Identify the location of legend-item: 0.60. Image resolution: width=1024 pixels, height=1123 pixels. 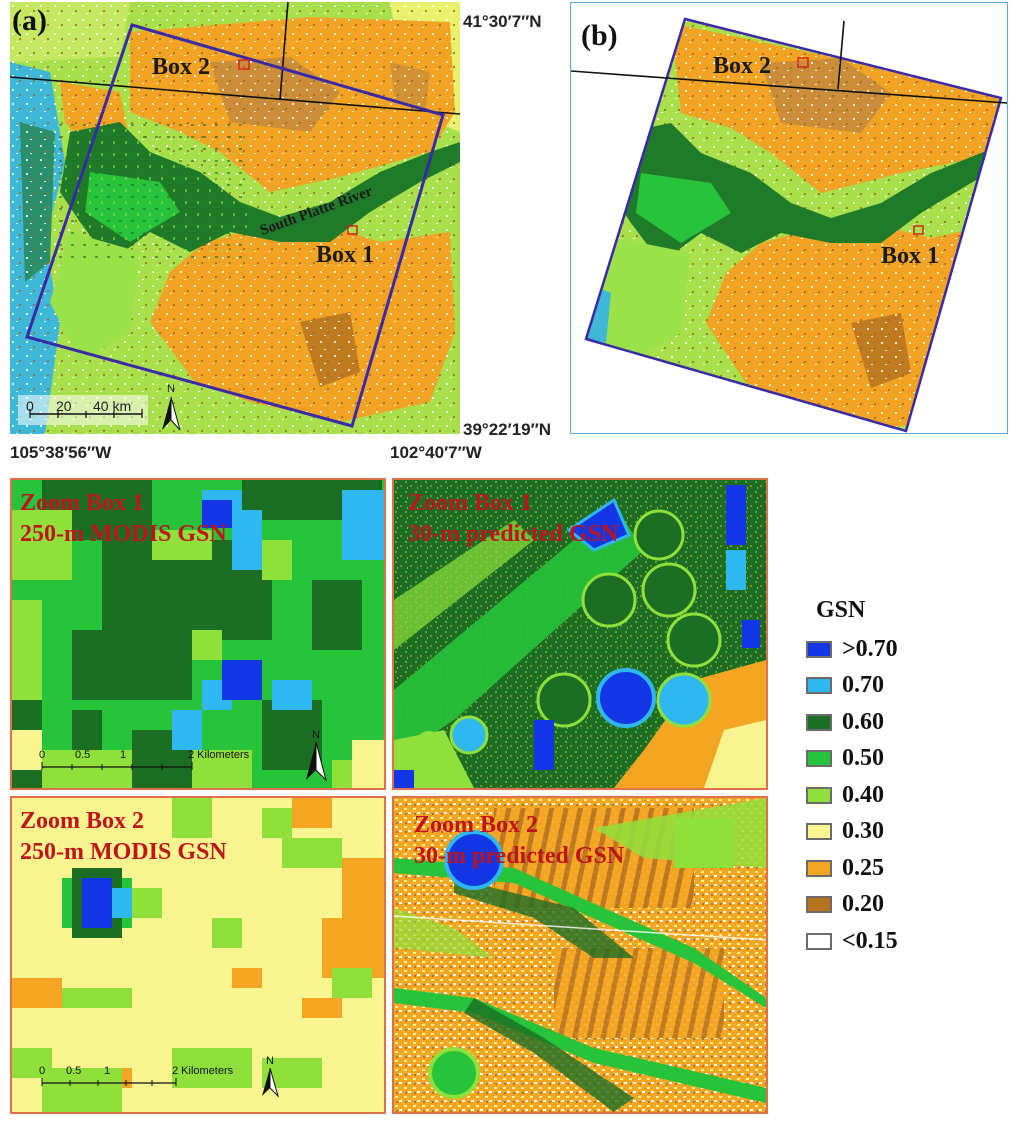
(845, 722).